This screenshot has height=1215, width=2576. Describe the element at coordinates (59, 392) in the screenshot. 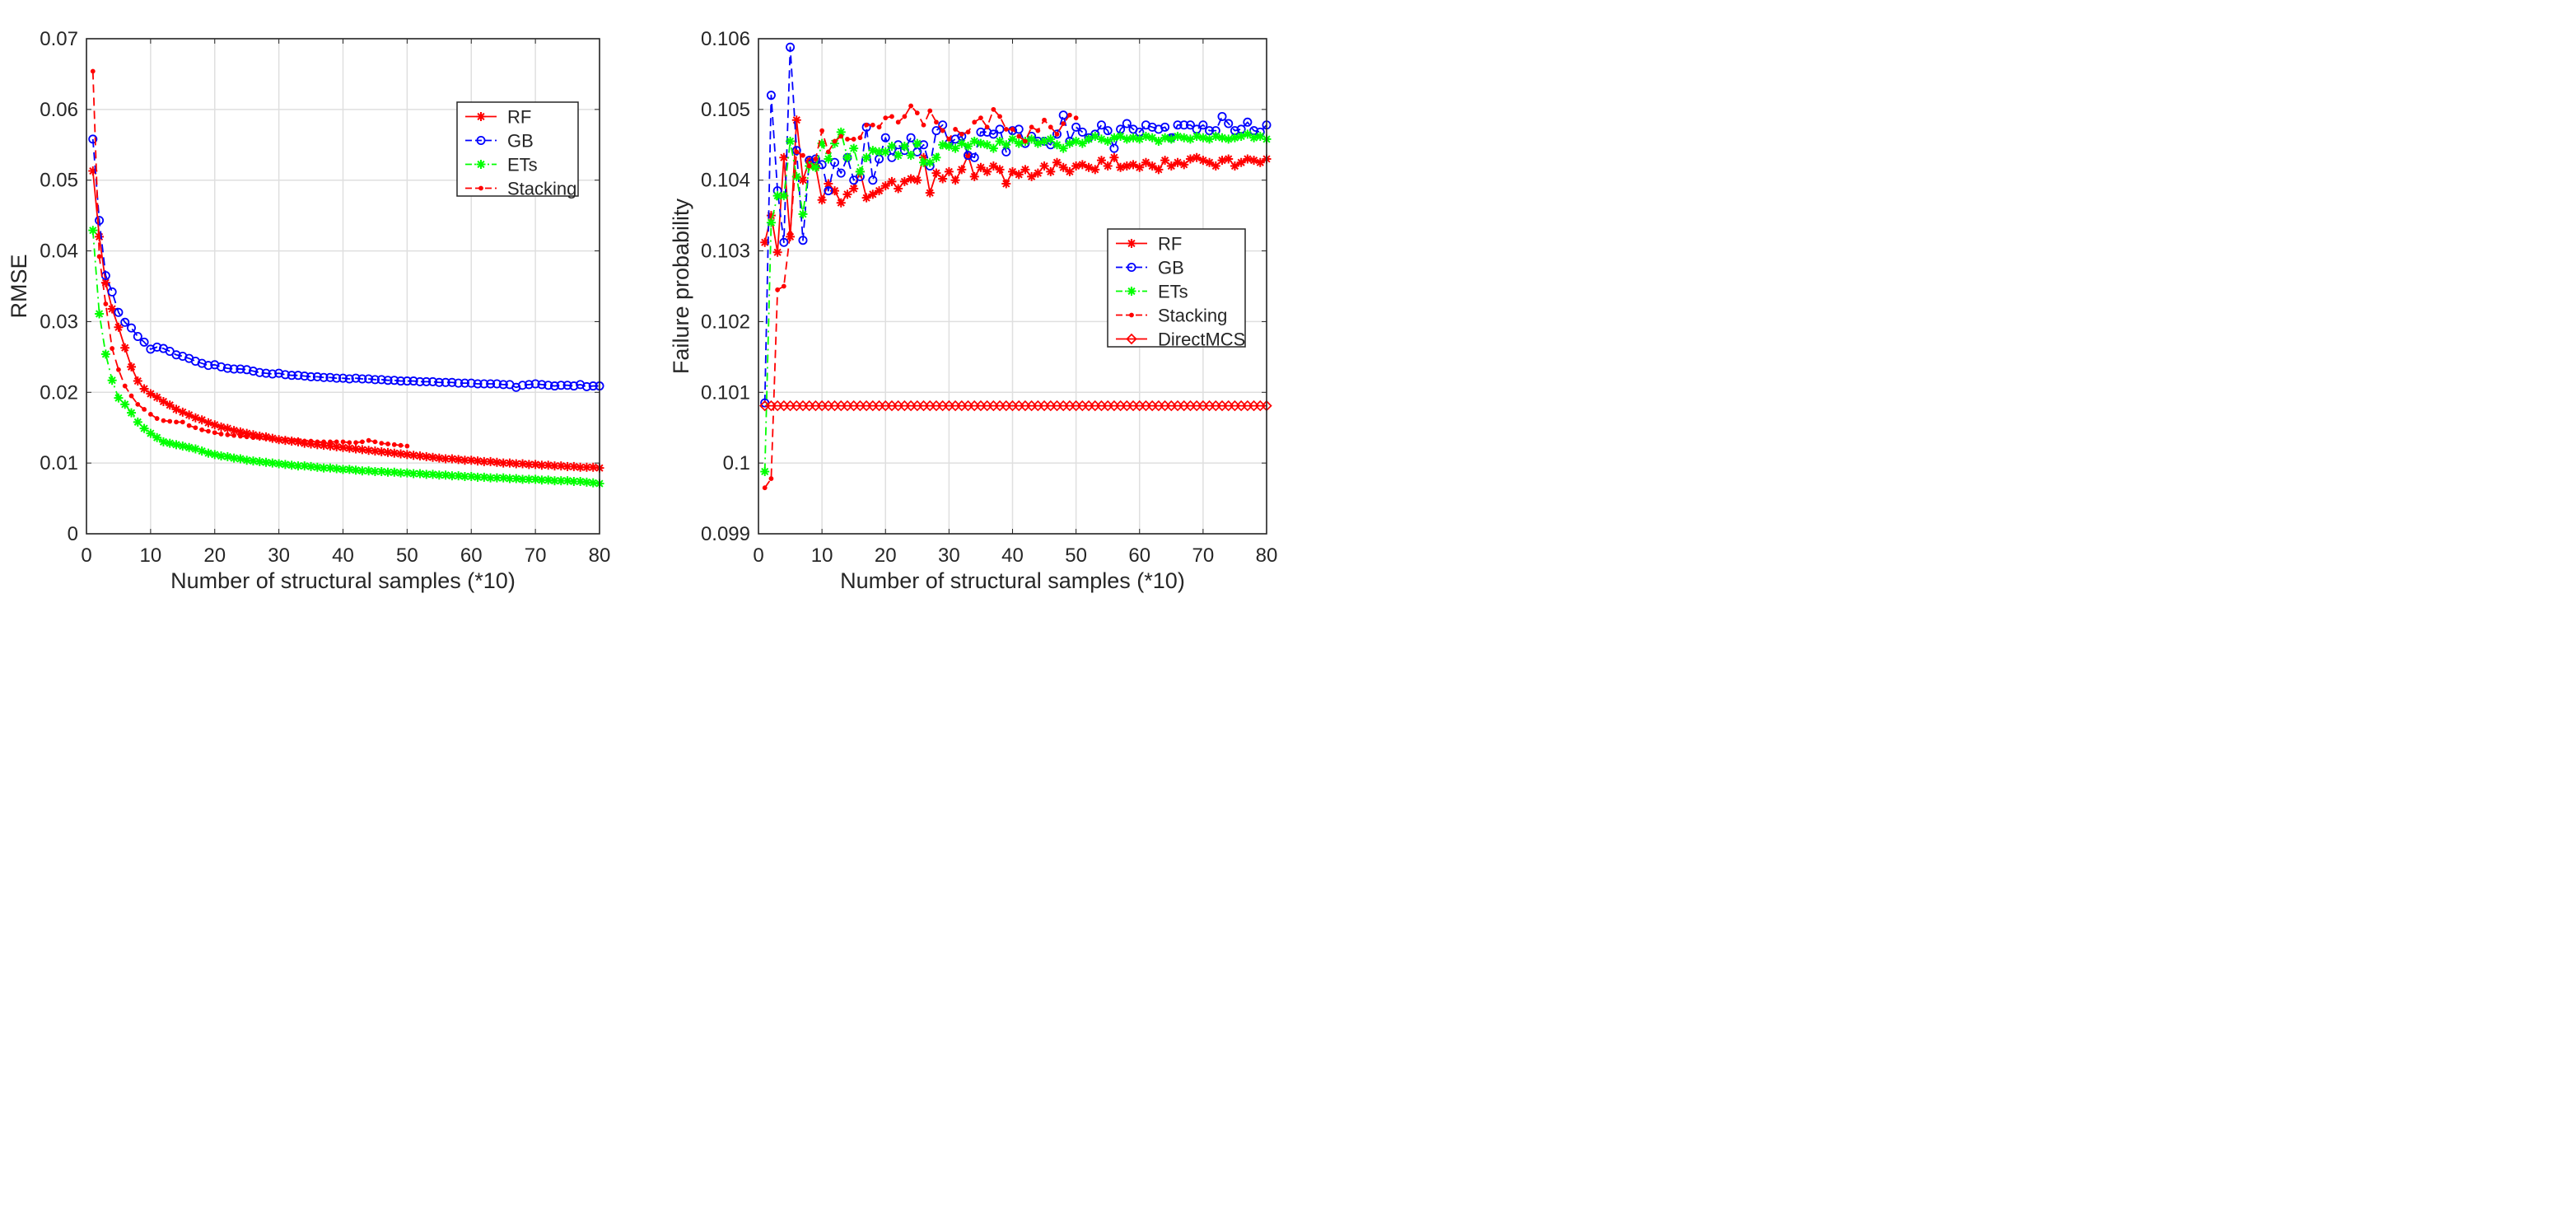

I see `rmse-y-tick-label: 0.02` at that location.